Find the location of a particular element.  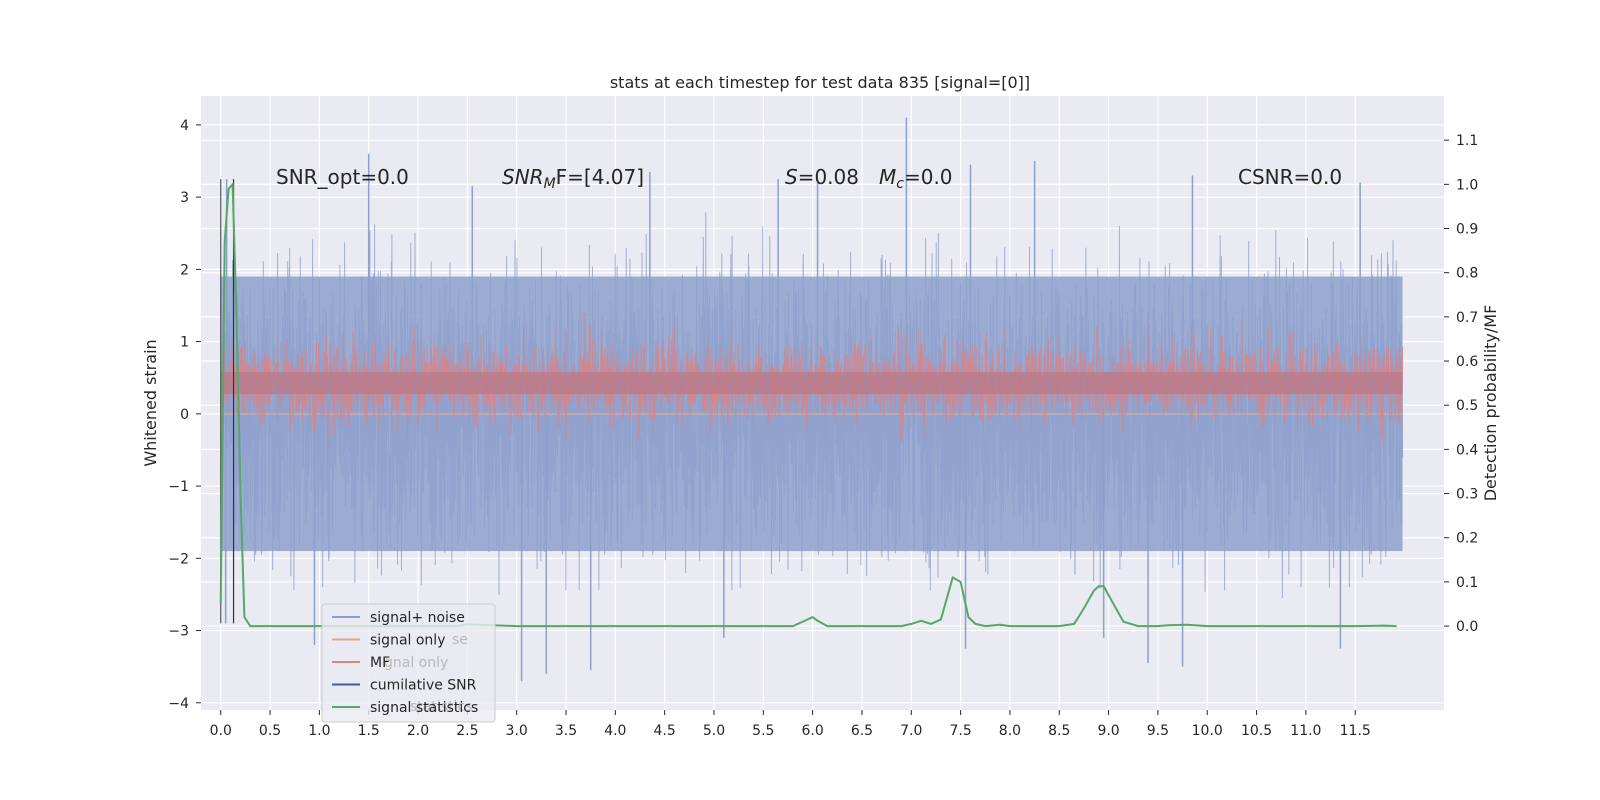

annotation-snr-opt: SNR_opt=0.0 is located at coordinates (342, 177).